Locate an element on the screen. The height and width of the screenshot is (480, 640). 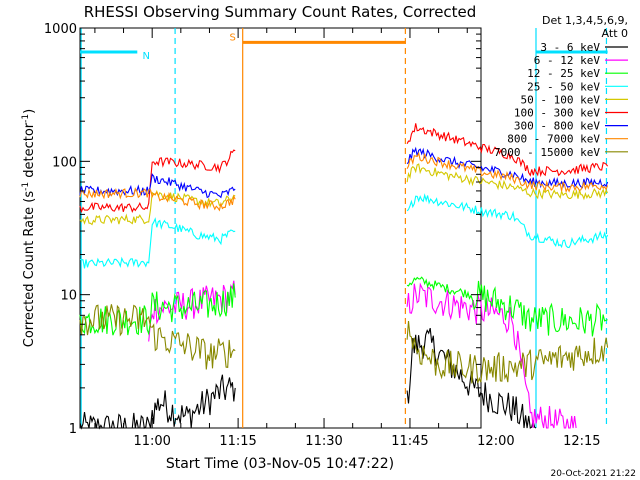
legend-label: 3 - 6 keV is located at coordinates (570, 47).